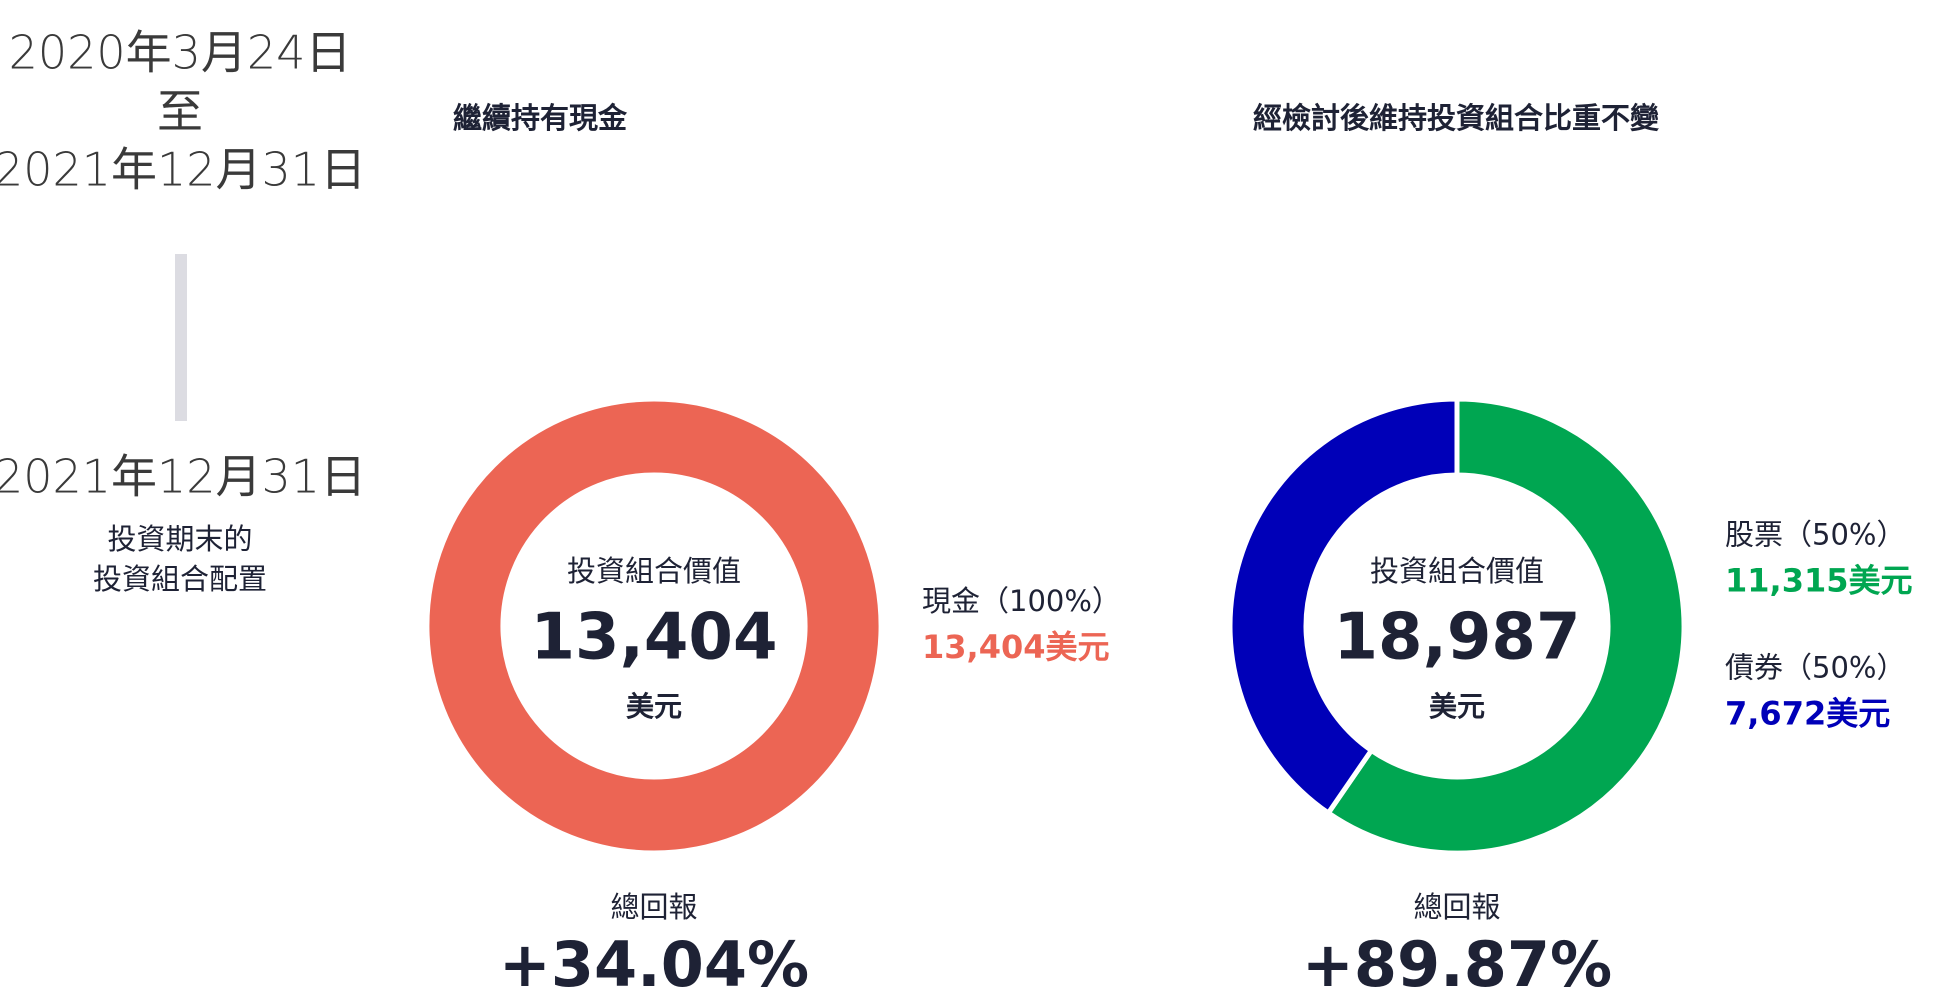 This screenshot has width=1938, height=1006. What do you see at coordinates (1807, 714) in the screenshot?
I see `legend-value: 7,672美元` at bounding box center [1807, 714].